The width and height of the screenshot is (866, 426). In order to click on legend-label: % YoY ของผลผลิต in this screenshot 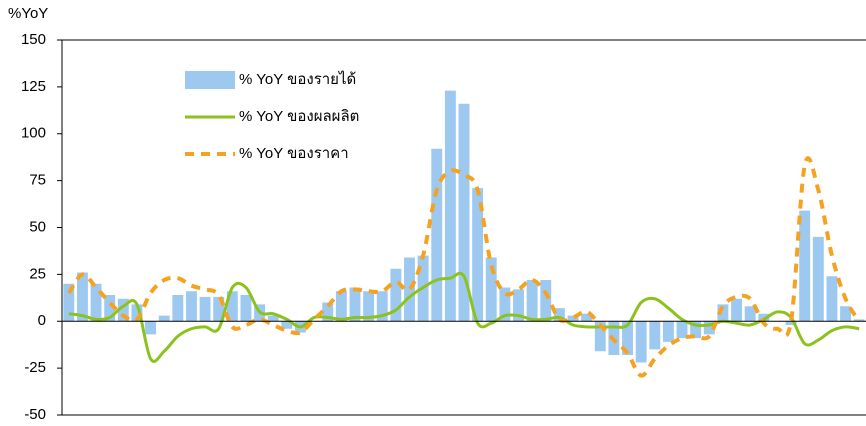, I will do `click(299, 116)`.